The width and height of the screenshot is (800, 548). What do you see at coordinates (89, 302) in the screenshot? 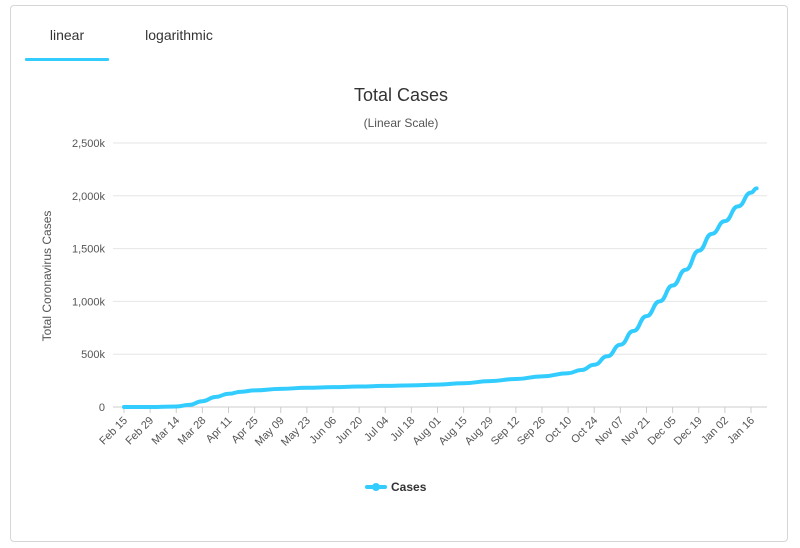
I see `y-tick-label: 1,000k` at bounding box center [89, 302].